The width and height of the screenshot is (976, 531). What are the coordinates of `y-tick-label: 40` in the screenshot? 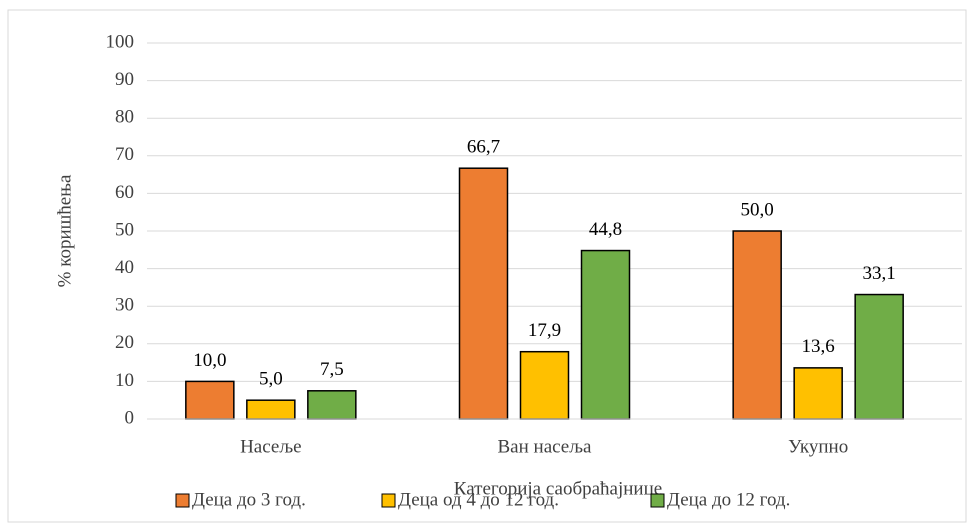 It's located at (124, 267).